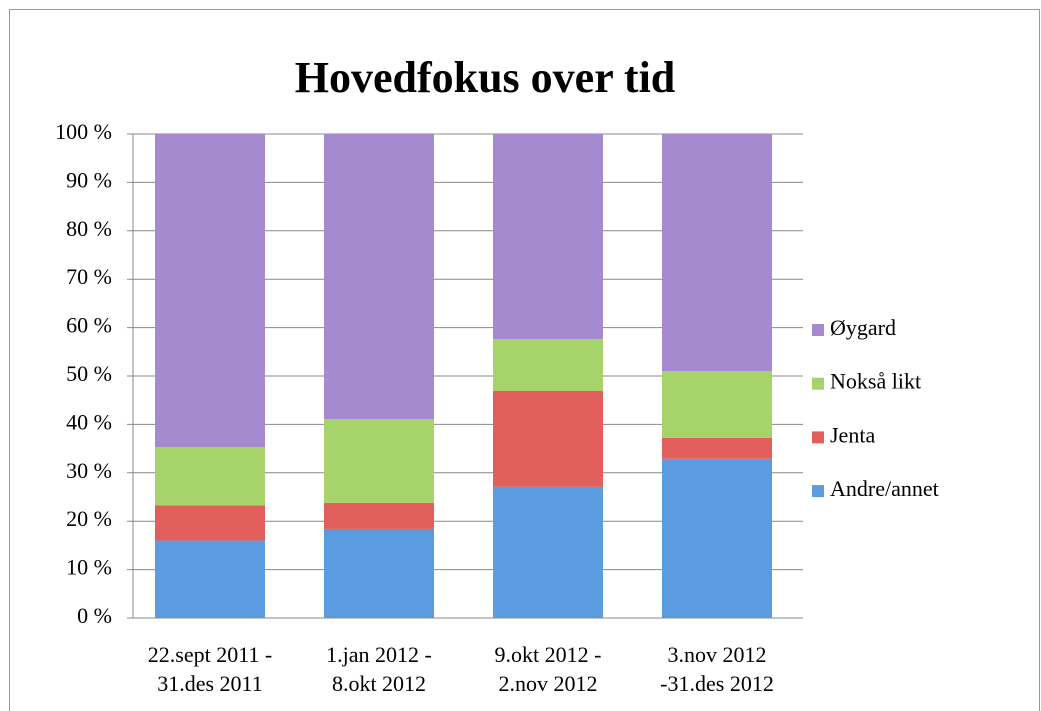  I want to click on legend-label: Nokså likt, so click(875, 381).